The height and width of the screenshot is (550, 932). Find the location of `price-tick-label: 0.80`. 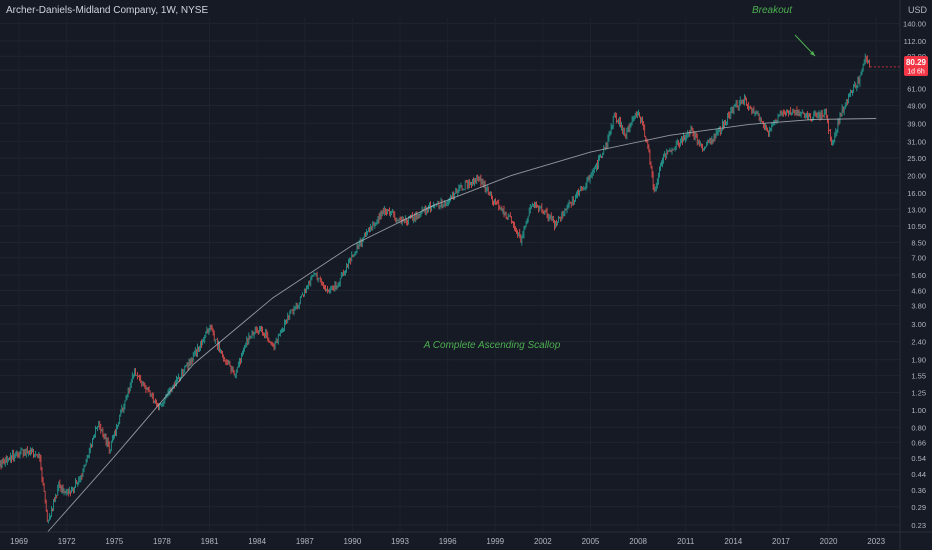

price-tick-label: 0.80 is located at coordinates (918, 427).